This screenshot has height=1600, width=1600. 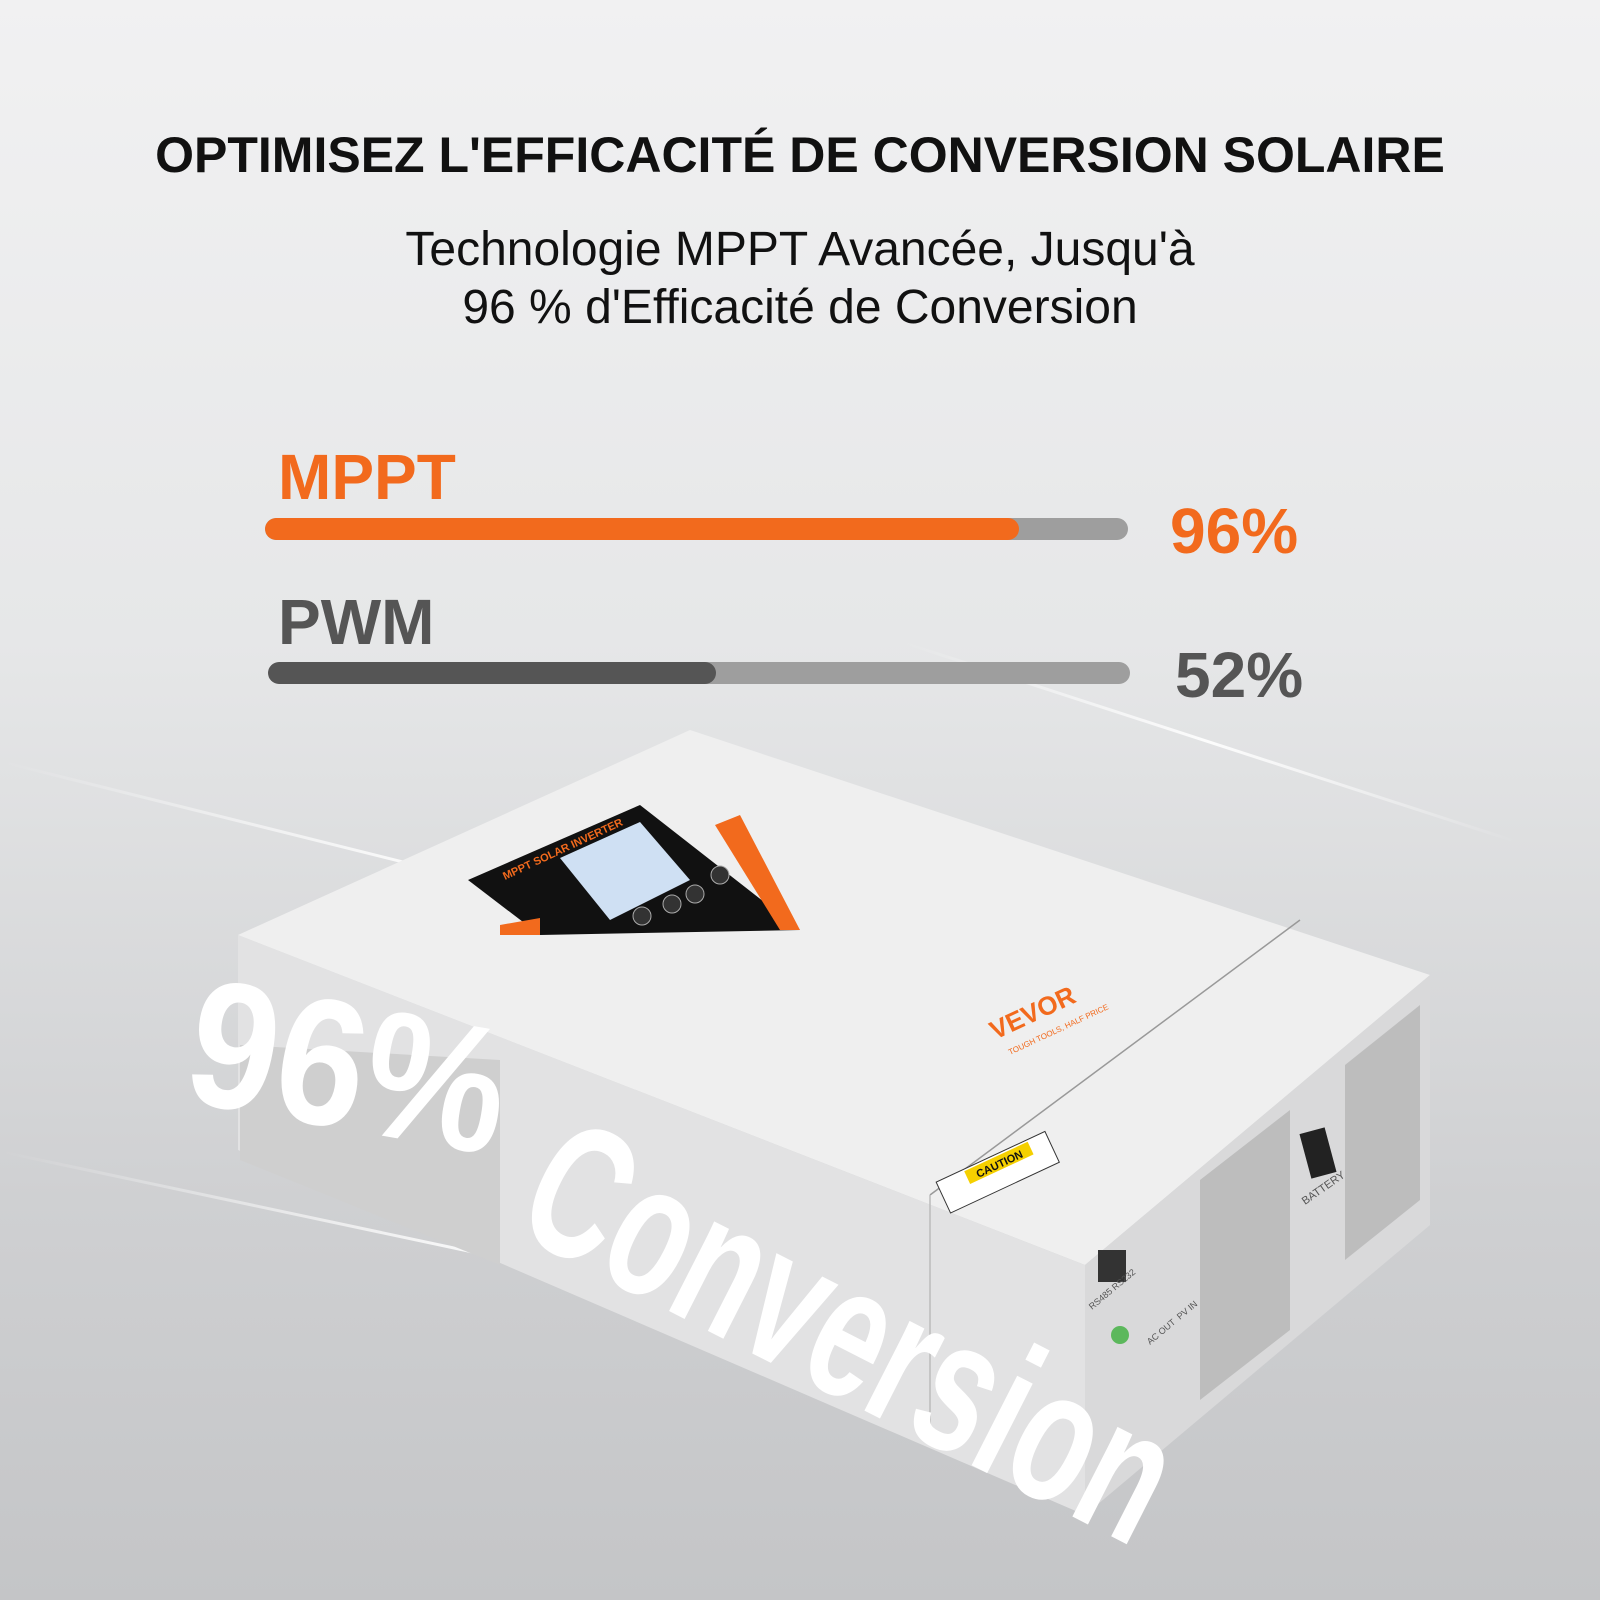 What do you see at coordinates (1239, 675) in the screenshot?
I see `pwm-value: 52%` at bounding box center [1239, 675].